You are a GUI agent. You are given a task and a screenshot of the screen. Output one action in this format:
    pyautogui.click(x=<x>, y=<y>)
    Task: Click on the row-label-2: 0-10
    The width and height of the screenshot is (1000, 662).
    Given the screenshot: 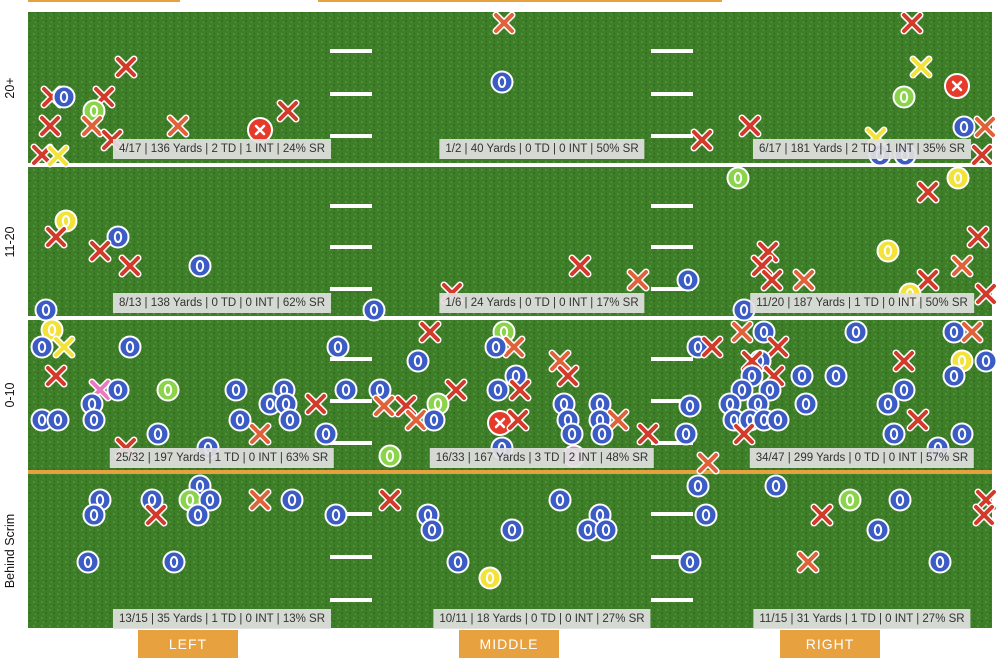 What is the action you would take?
    pyautogui.click(x=10, y=395)
    